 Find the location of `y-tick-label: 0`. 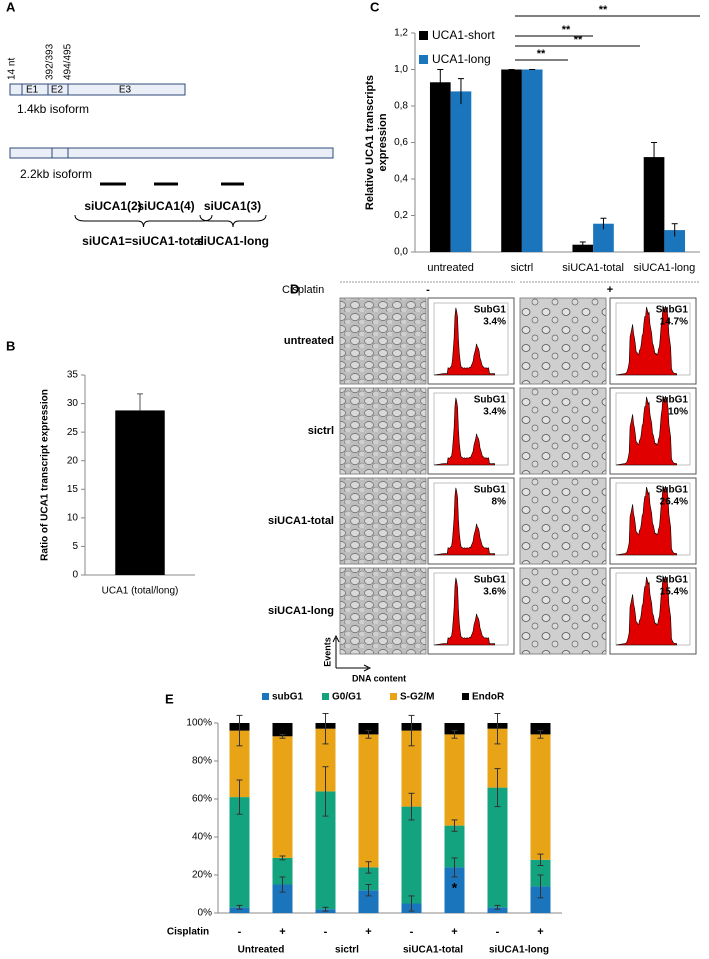

y-tick-label: 0 is located at coordinates (75, 575).